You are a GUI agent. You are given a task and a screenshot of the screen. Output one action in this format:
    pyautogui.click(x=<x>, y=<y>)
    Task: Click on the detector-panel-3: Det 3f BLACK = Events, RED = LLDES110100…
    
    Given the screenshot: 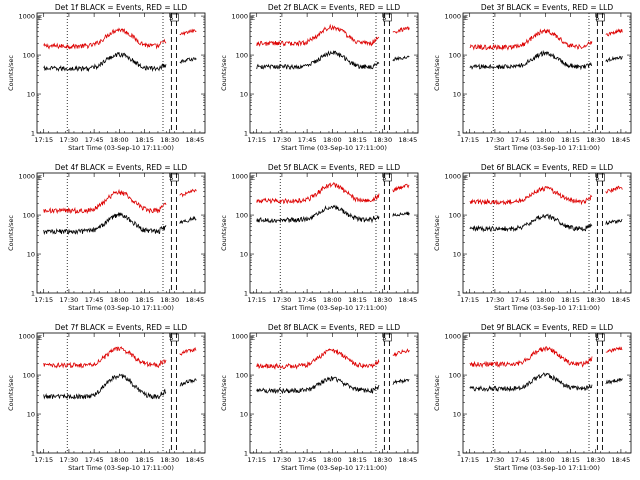 What is the action you would take?
    pyautogui.click(x=532, y=80)
    